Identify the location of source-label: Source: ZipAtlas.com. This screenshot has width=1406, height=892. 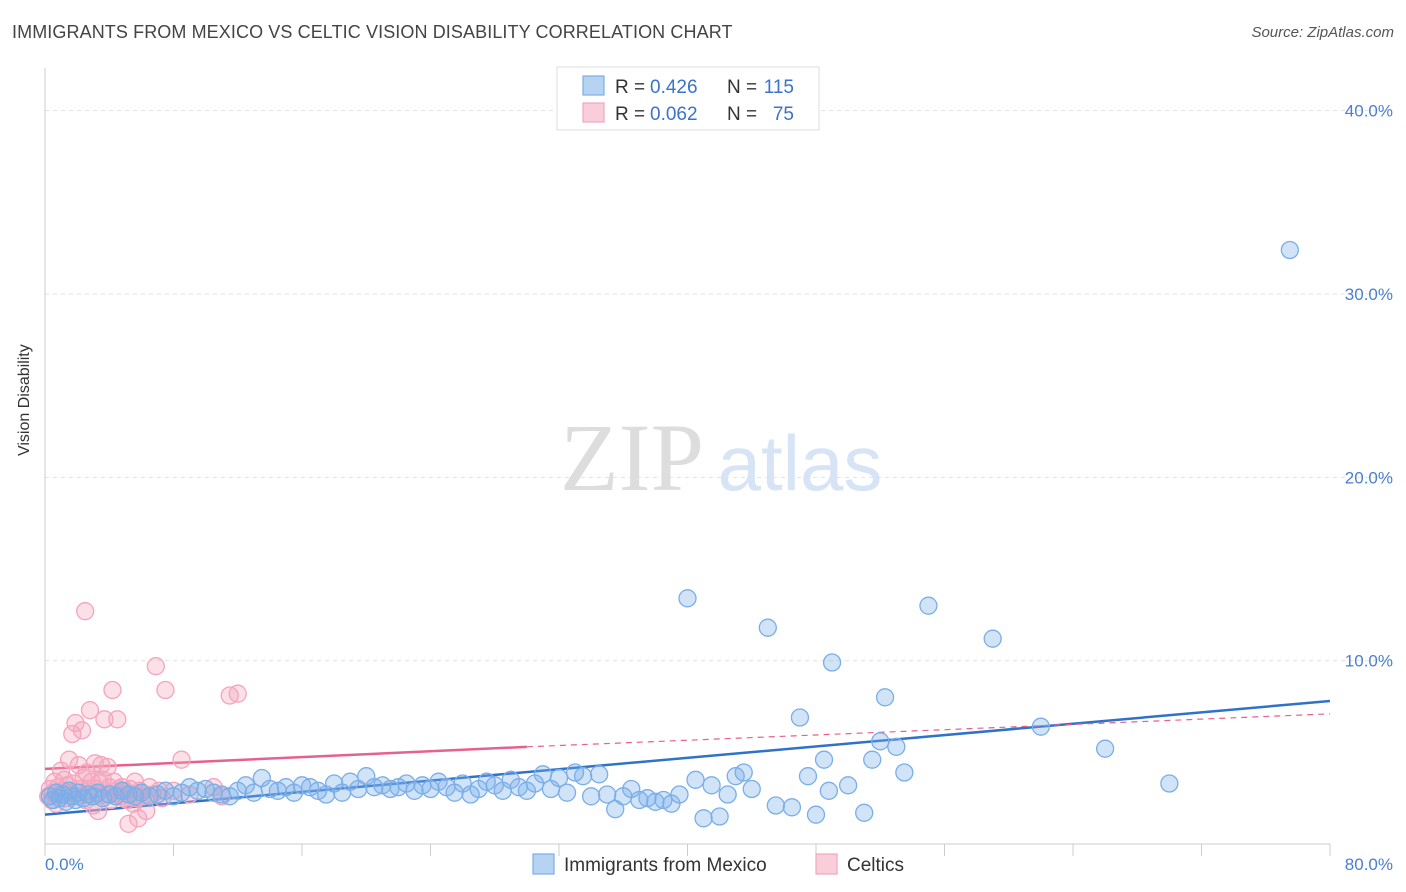
(1322, 32).